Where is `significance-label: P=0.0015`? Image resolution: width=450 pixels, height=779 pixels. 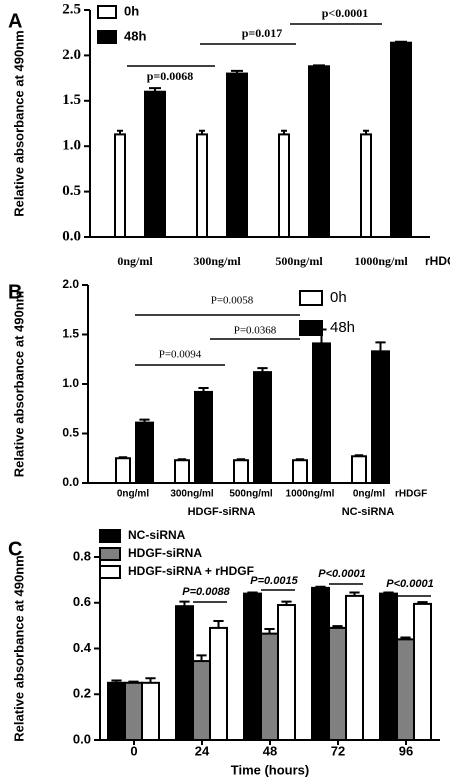 significance-label: P=0.0015 is located at coordinates (274, 581).